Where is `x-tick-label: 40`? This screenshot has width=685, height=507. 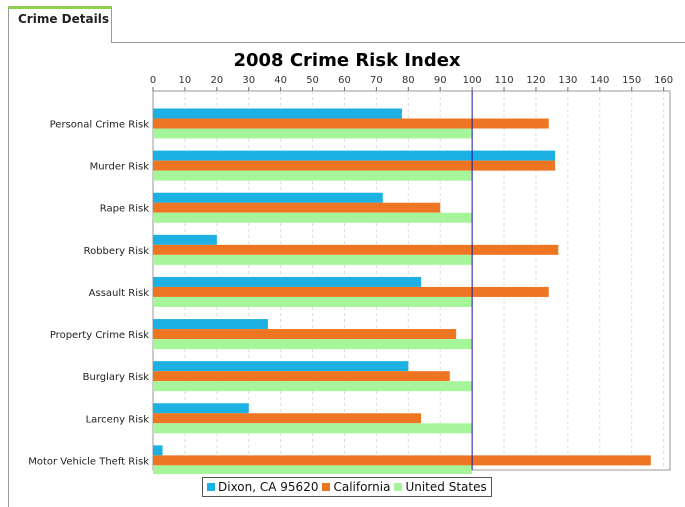
x-tick-label: 40 is located at coordinates (280, 80).